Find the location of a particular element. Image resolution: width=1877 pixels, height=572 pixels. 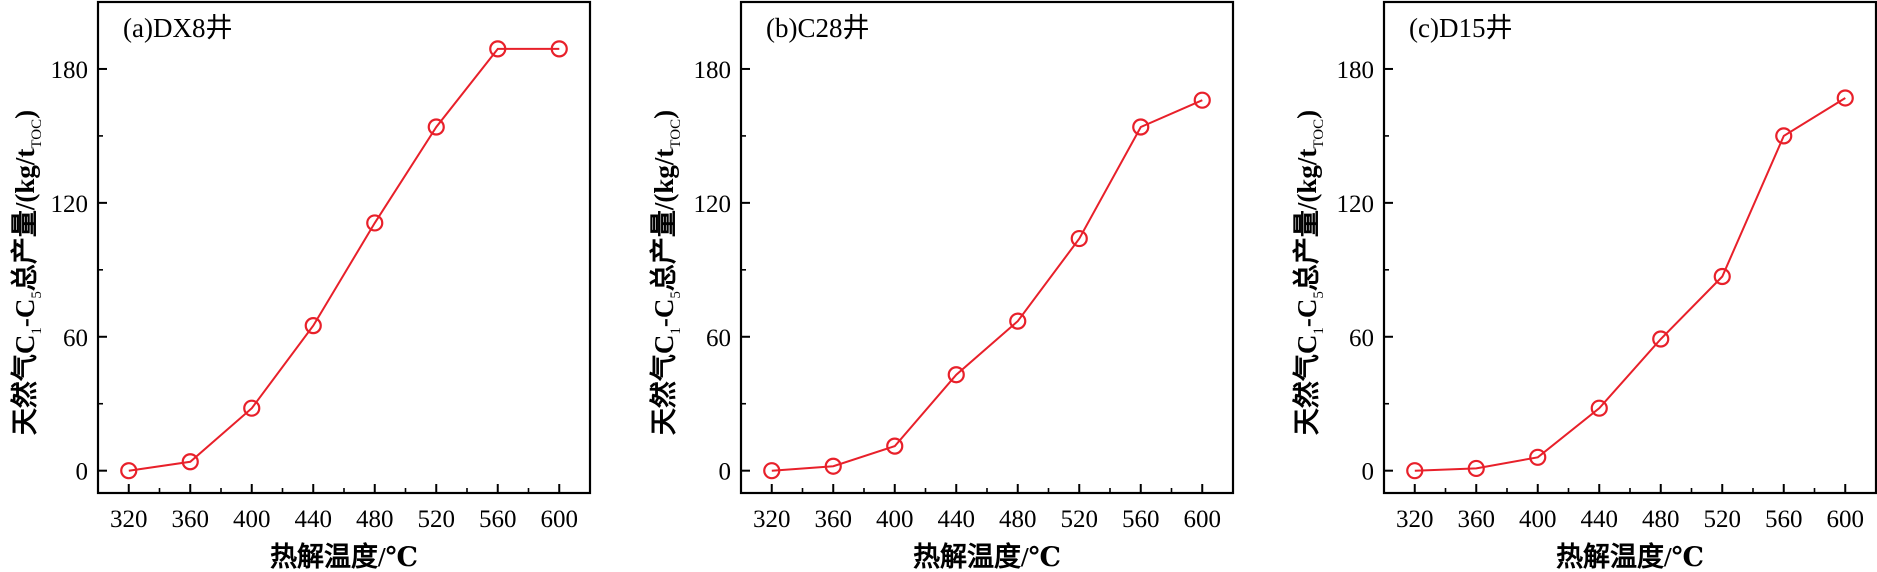

panel-label: (a)DX8井 is located at coordinates (177, 28).